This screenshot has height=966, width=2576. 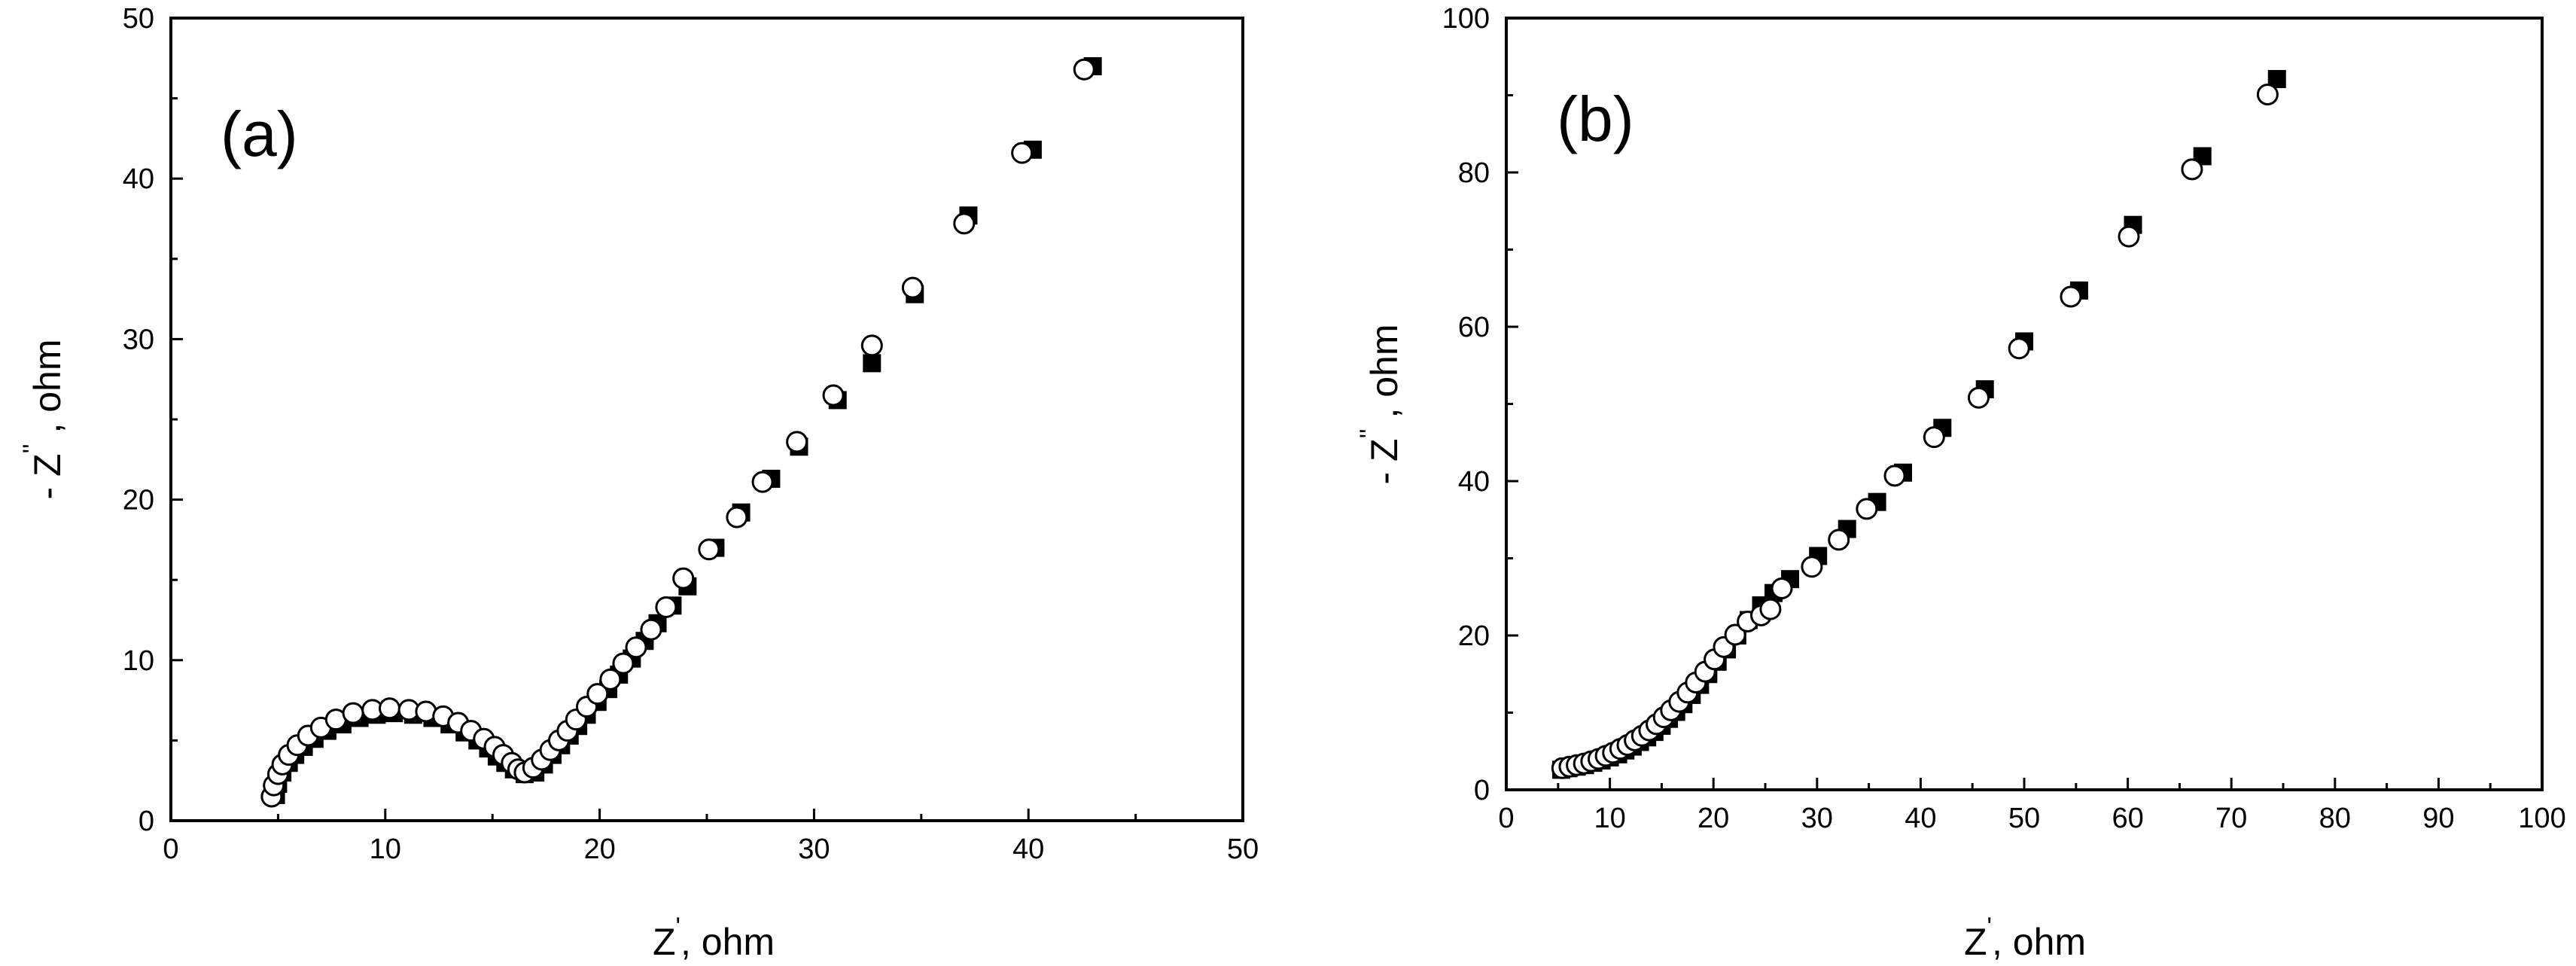 What do you see at coordinates (872, 363) in the screenshot?
I see `data-point-square` at bounding box center [872, 363].